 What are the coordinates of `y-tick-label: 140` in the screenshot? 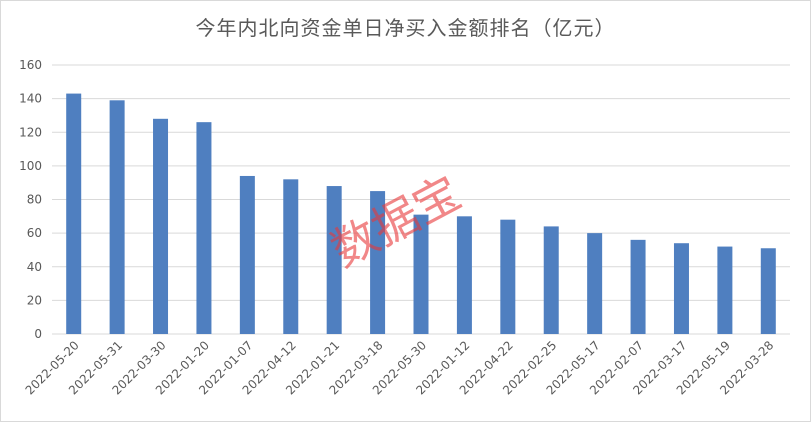 It's located at (30, 99).